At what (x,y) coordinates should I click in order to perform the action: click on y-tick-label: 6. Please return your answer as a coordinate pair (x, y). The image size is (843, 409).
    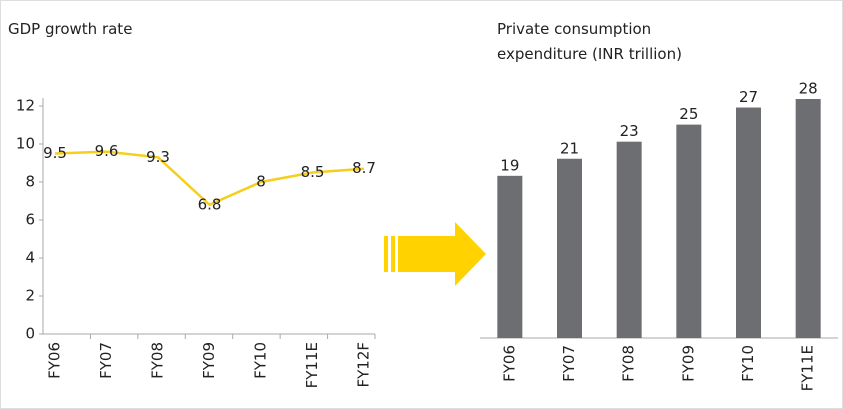
    Looking at the image, I should click on (30, 220).